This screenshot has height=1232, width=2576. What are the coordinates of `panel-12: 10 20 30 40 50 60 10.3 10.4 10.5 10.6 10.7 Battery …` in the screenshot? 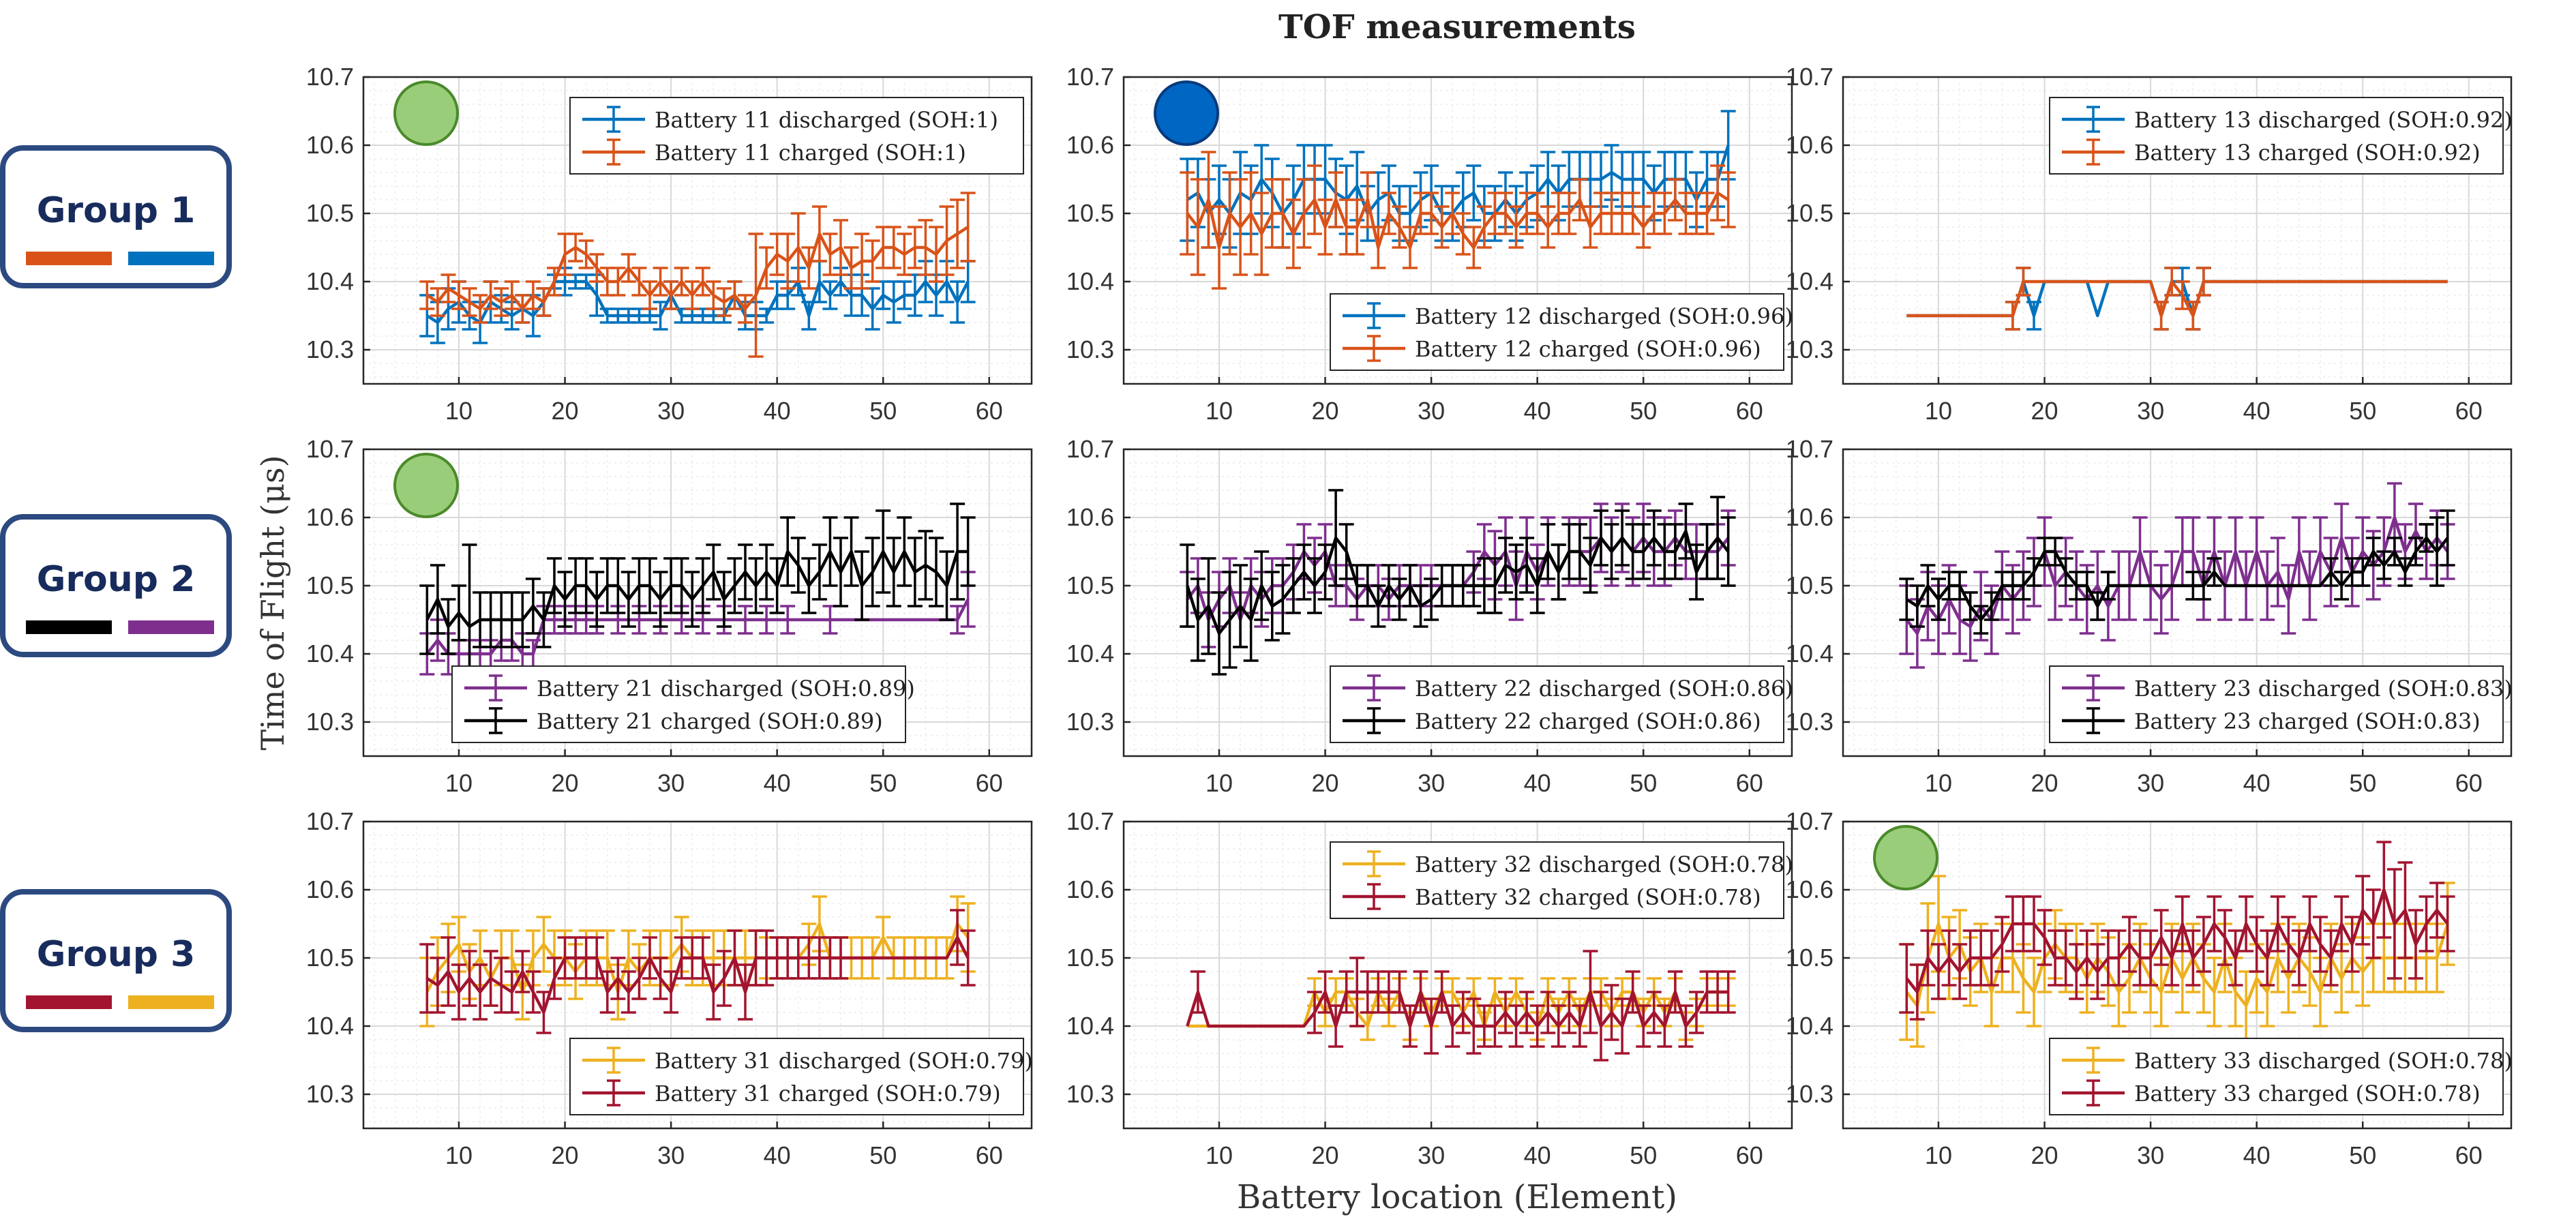 It's located at (1429, 244).